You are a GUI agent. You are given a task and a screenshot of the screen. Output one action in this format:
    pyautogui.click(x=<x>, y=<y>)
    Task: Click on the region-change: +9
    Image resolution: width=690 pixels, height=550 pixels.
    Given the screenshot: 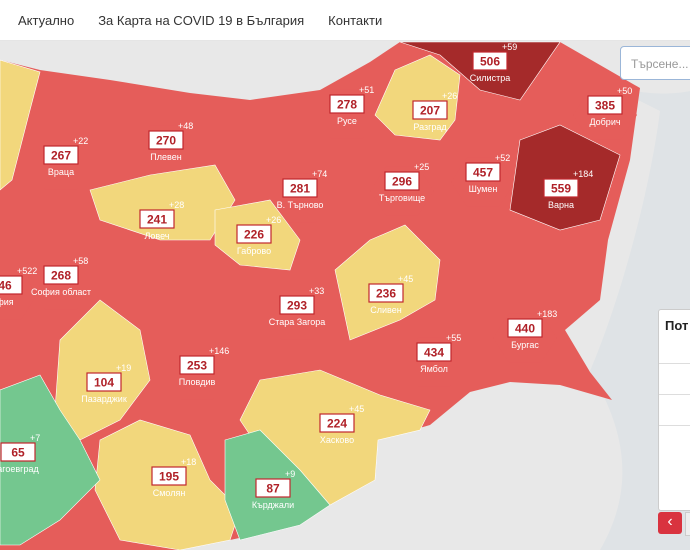 What is the action you would take?
    pyautogui.click(x=290, y=474)
    